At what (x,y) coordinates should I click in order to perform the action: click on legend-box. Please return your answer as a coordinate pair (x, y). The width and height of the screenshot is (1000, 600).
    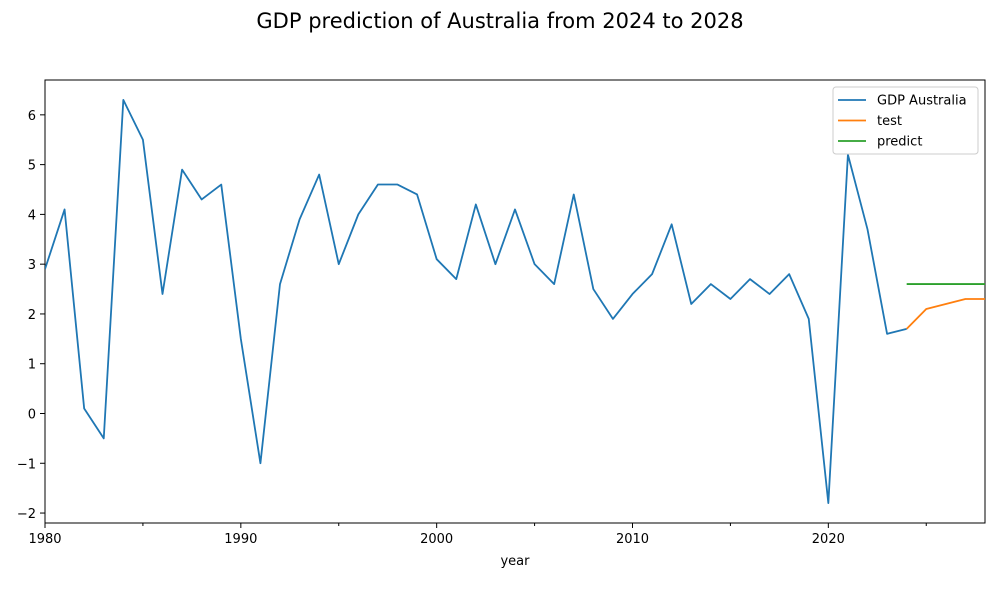
    Looking at the image, I should click on (905, 120).